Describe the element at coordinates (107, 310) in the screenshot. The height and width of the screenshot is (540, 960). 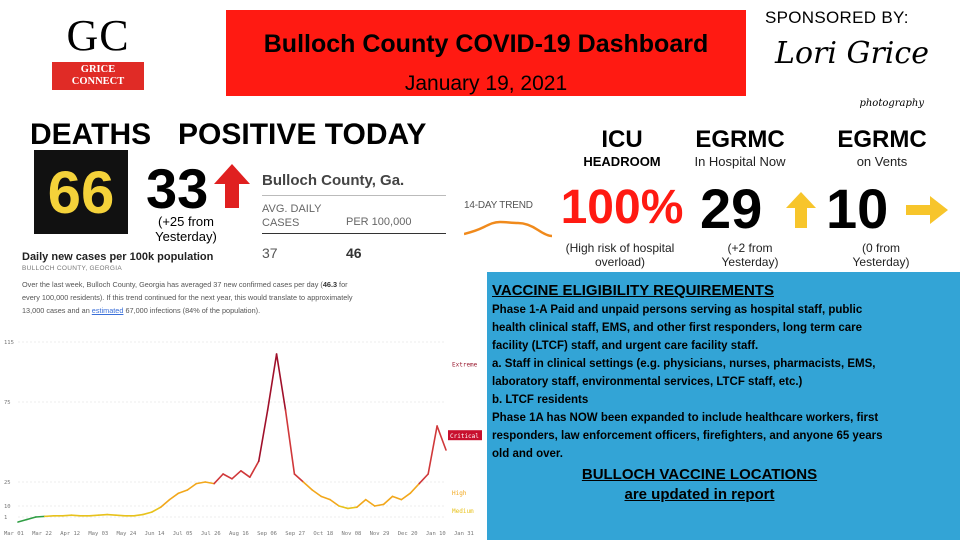
I see `estimated-link: estimated` at that location.